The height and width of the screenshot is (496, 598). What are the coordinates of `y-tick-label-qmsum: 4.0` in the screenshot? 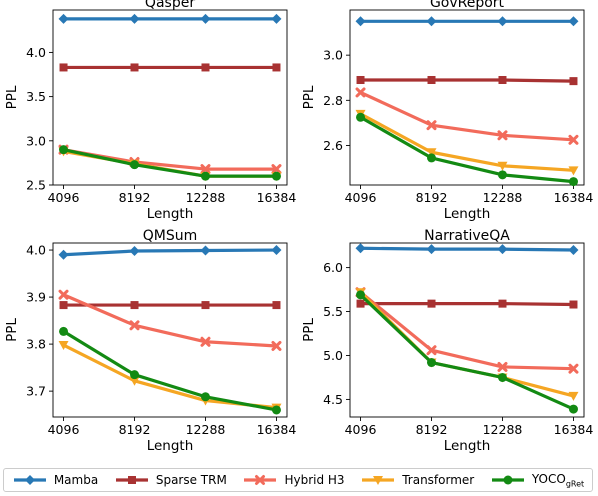 It's located at (36, 250).